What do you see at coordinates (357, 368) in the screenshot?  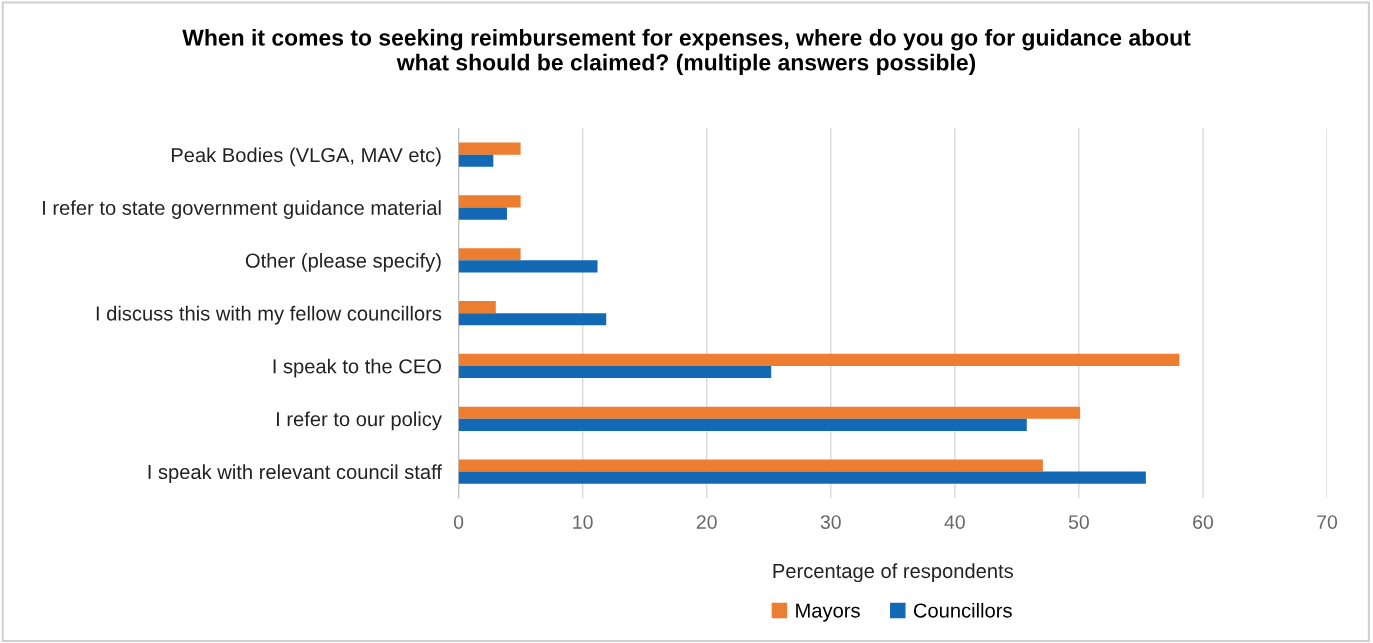 I see `y-tick-label: I speak to the CEO` at bounding box center [357, 368].